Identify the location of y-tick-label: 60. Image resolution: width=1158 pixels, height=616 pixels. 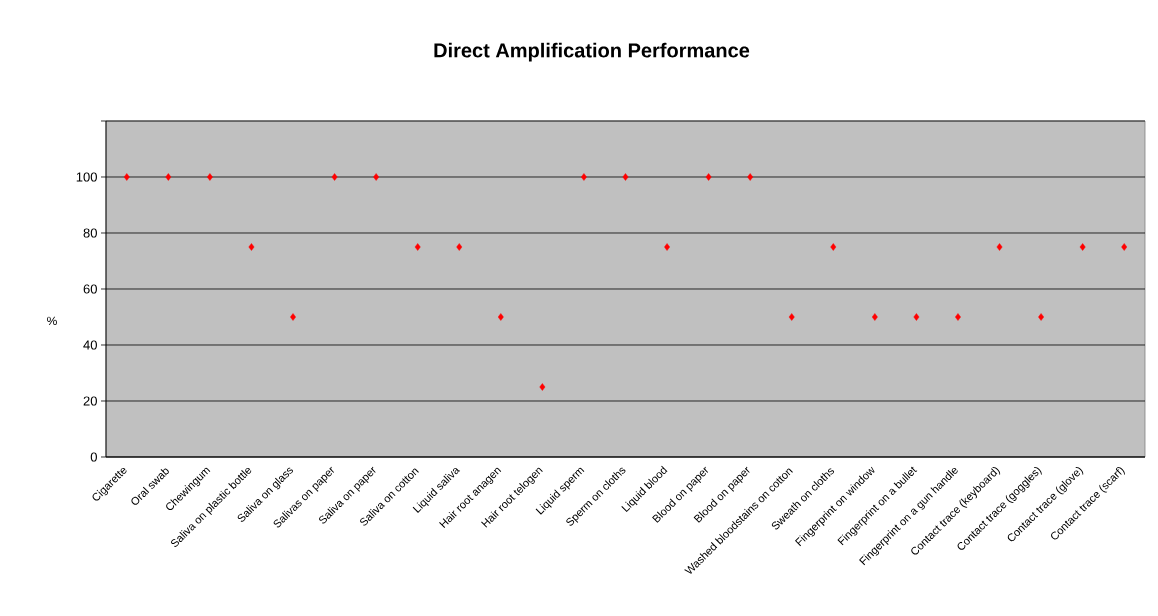
(90, 289).